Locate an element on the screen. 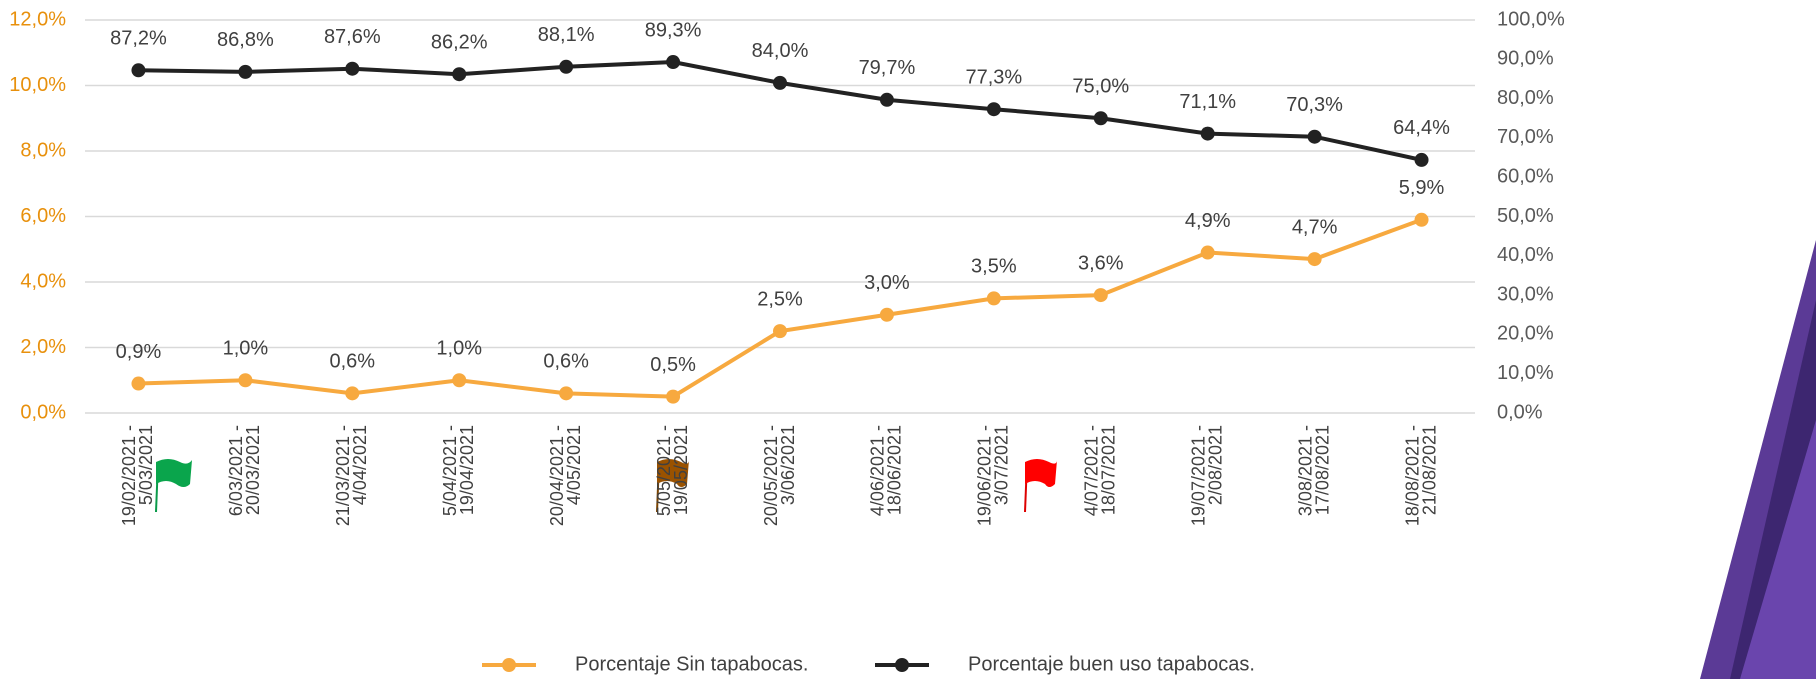 The width and height of the screenshot is (1816, 679). x-tick-label: 19/02/2021 - is located at coordinates (129, 475).